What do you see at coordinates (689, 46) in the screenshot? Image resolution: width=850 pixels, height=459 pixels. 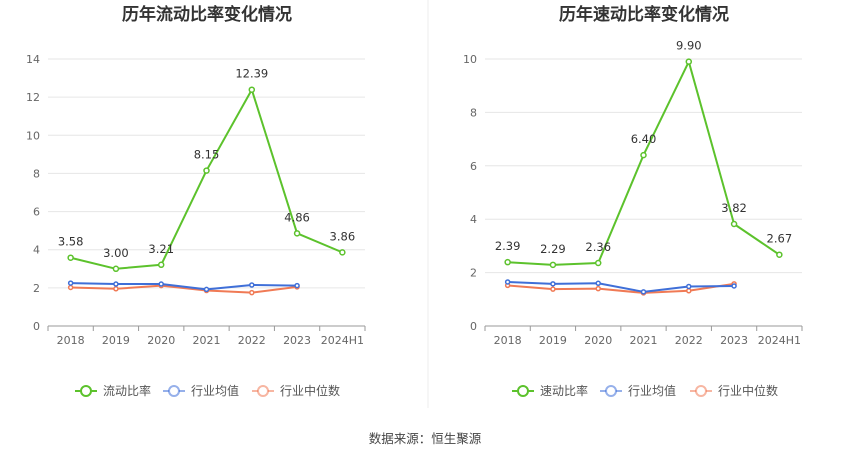 I see `data-label: 9.90` at bounding box center [689, 46].